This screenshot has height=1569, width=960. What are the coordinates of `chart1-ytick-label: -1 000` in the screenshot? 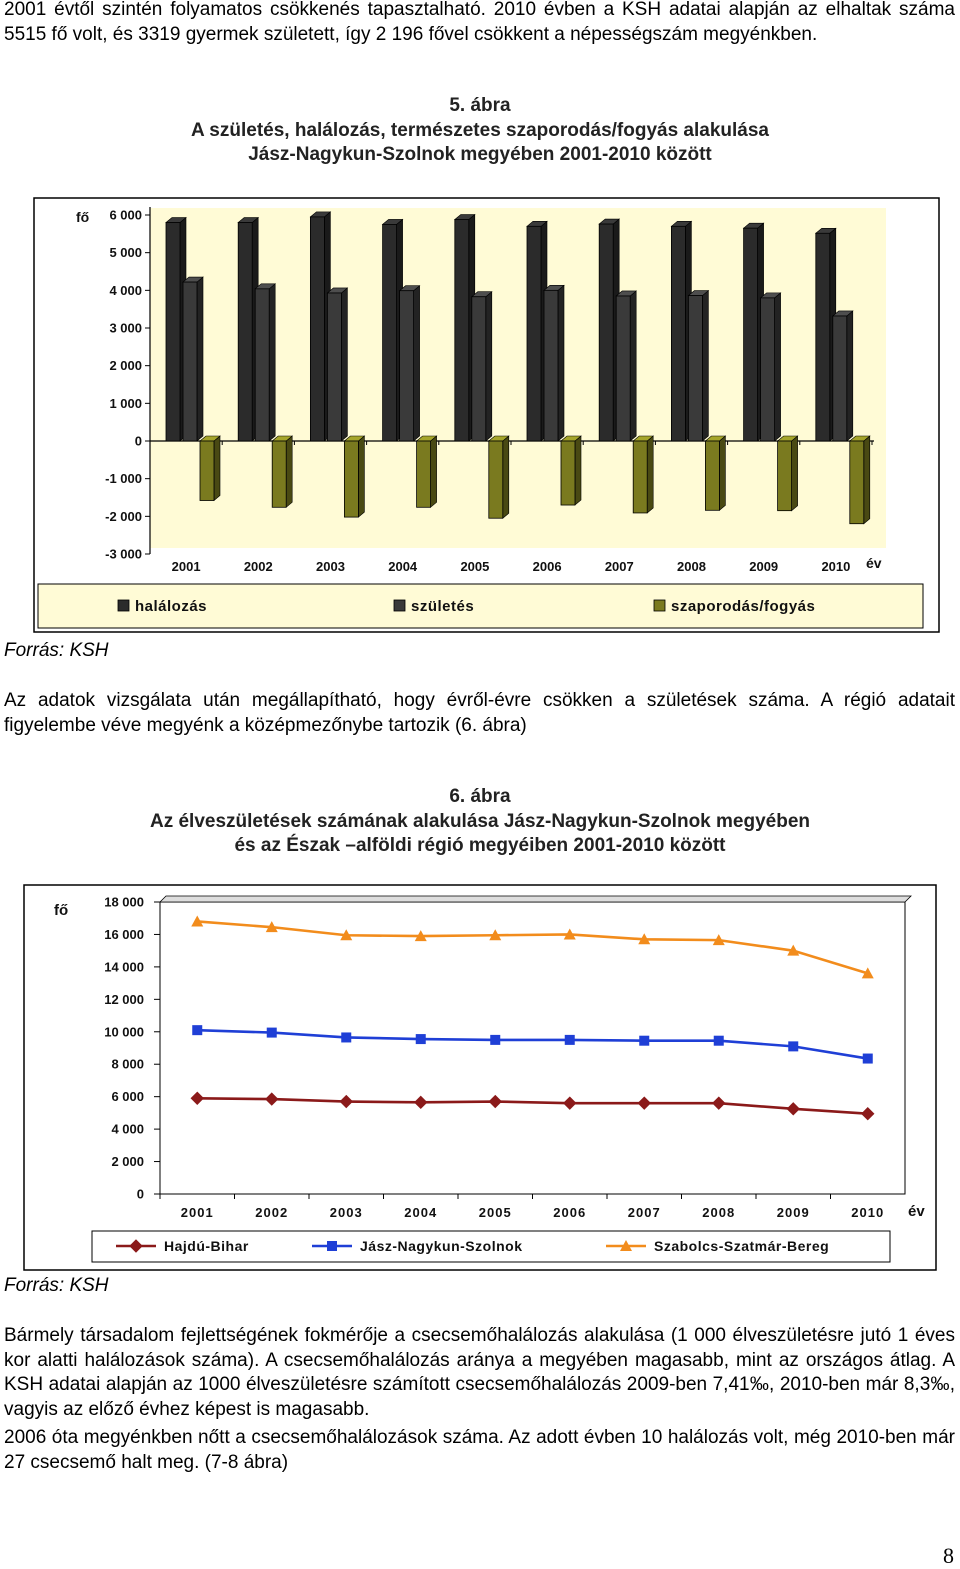 It's located at (123, 478).